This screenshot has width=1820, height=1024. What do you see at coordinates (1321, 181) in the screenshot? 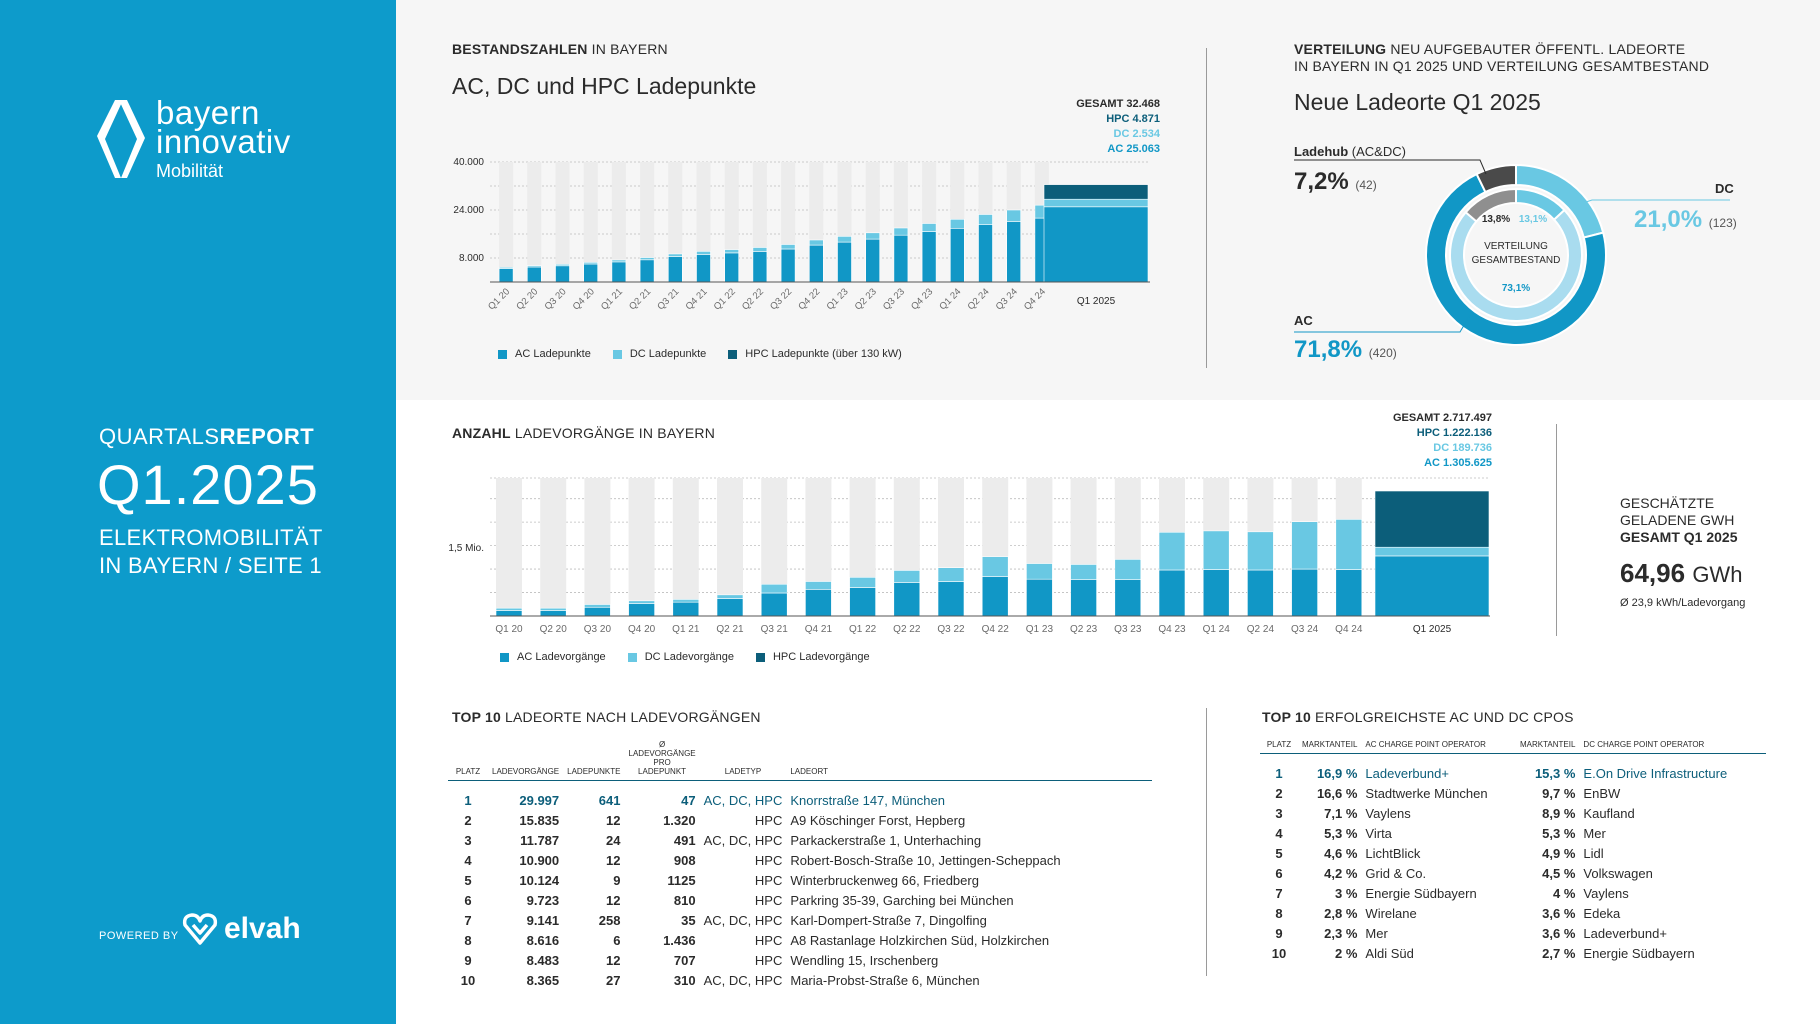
I see `ladehub-percent-value: 7,2%` at bounding box center [1321, 181].